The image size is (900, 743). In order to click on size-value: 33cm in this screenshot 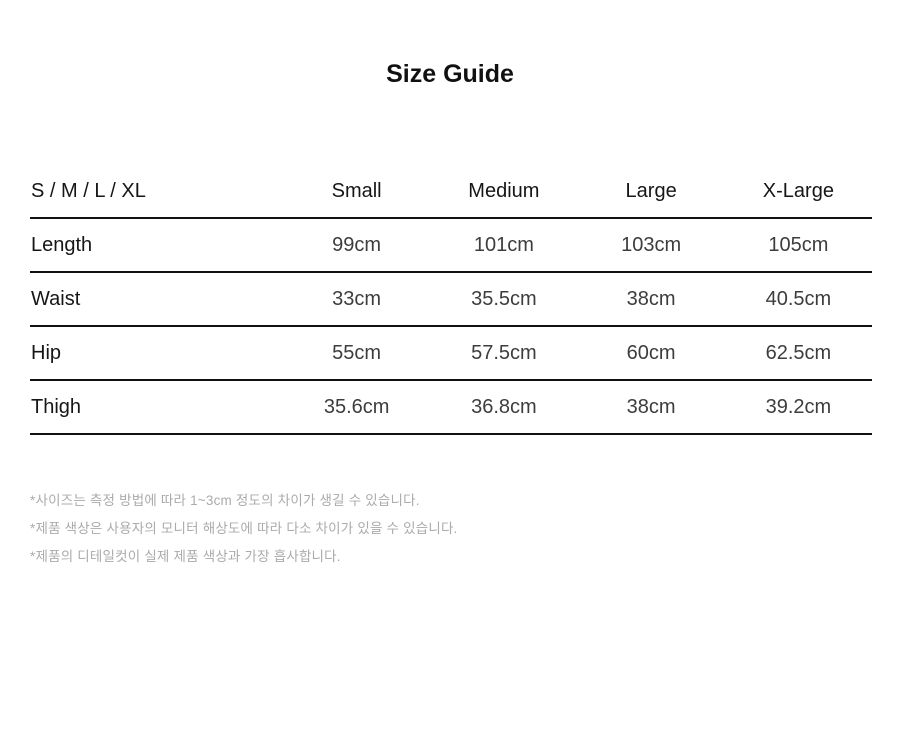, I will do `click(357, 298)`.